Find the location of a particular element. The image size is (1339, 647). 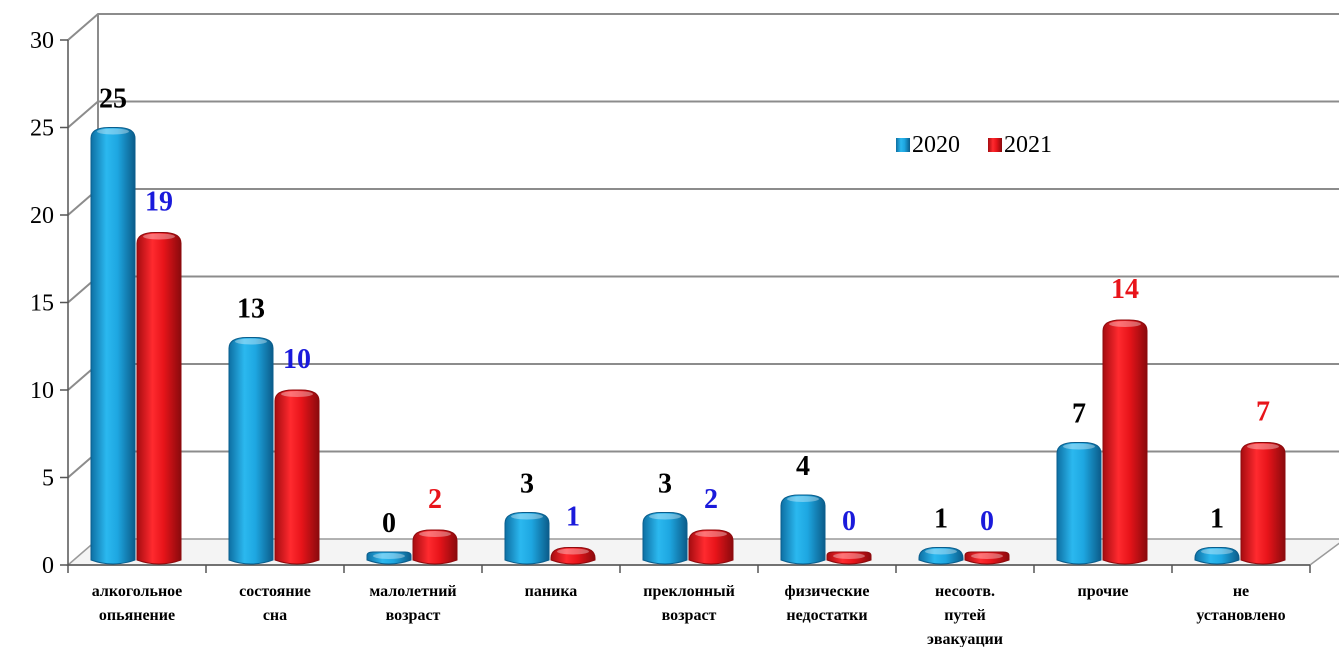

x-category-label: несоотв. is located at coordinates (965, 591).